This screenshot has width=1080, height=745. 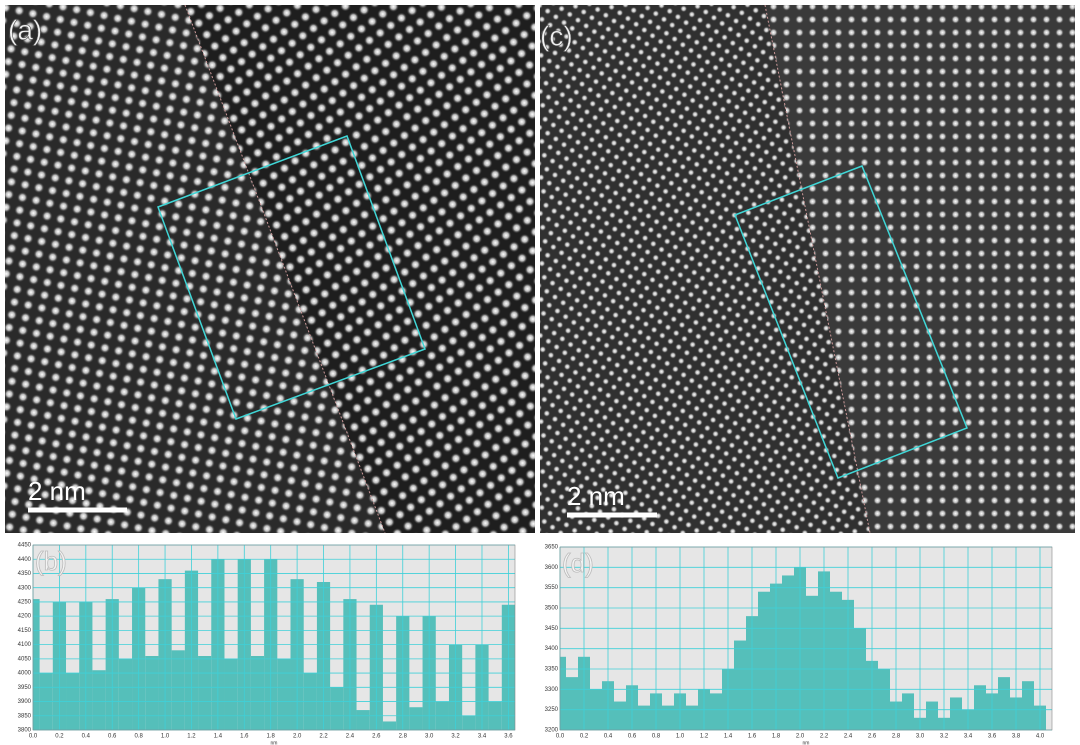 What do you see at coordinates (25, 716) in the screenshot?
I see `y-tick-label: 3850` at bounding box center [25, 716].